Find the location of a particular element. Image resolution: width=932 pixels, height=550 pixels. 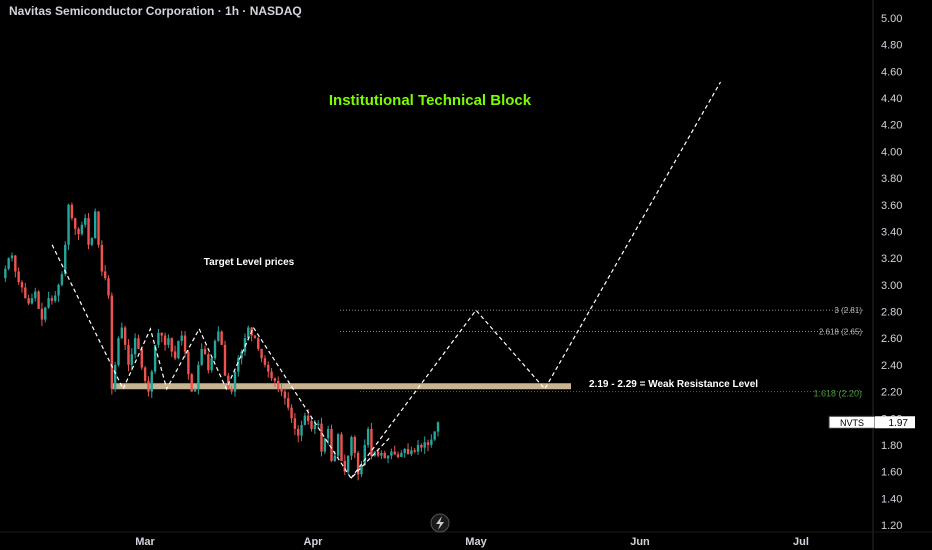

y-tick-label: 1.20 is located at coordinates (891, 526).